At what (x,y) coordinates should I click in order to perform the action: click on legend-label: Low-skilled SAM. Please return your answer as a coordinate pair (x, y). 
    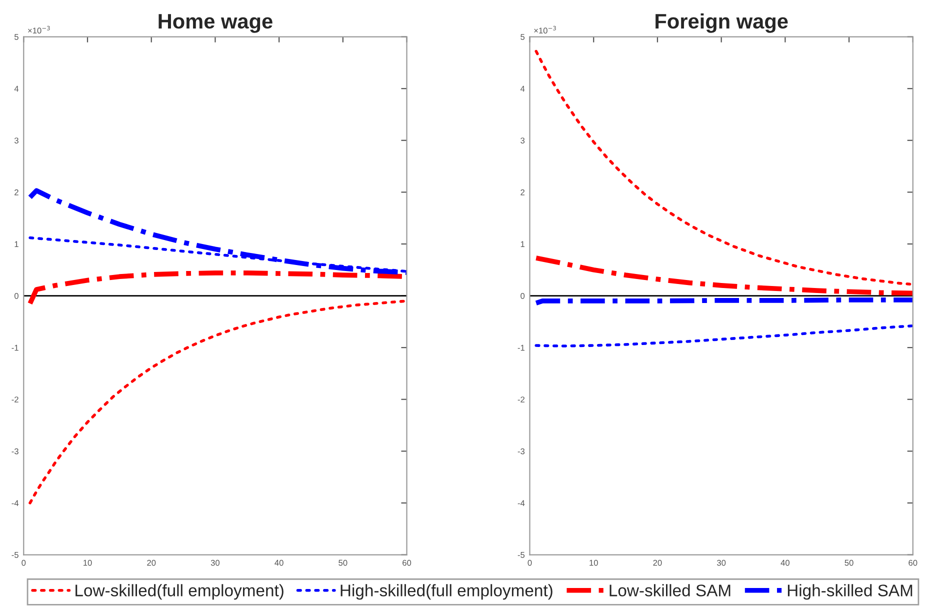
    Looking at the image, I should click on (670, 590).